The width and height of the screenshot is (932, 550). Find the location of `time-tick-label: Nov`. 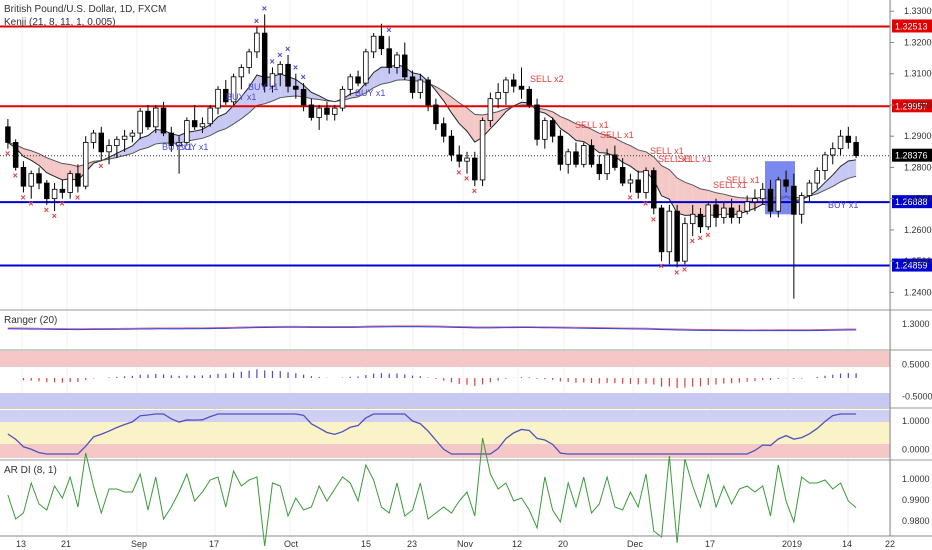

time-tick-label: Nov is located at coordinates (465, 544).